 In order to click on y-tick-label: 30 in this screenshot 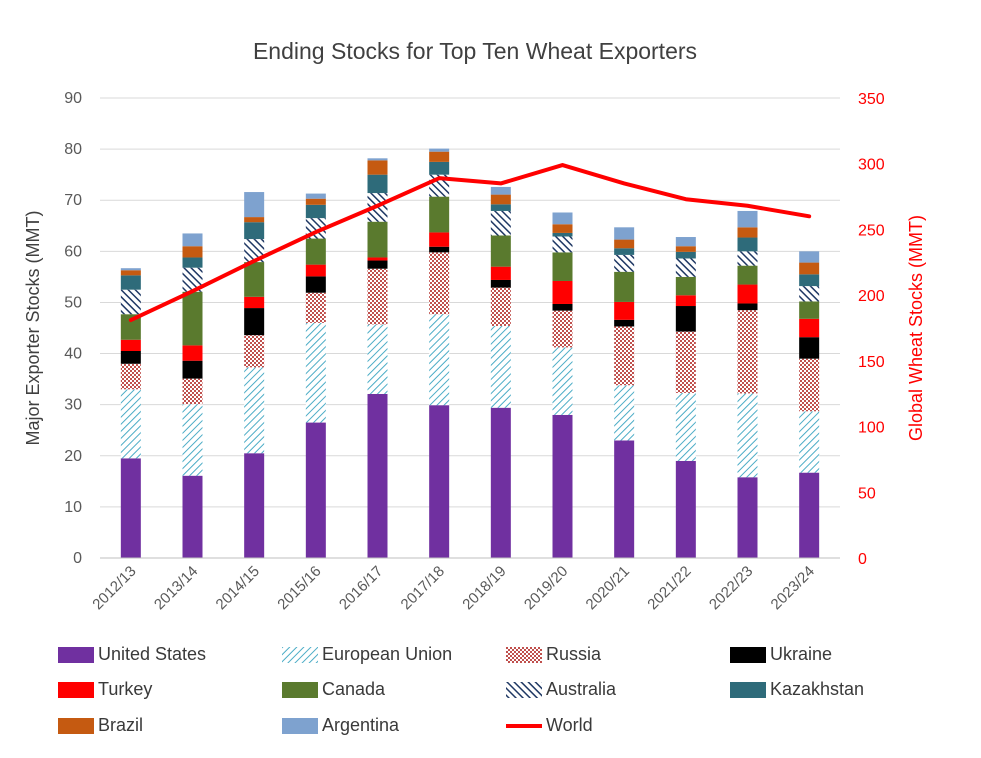, I will do `click(73, 405)`.